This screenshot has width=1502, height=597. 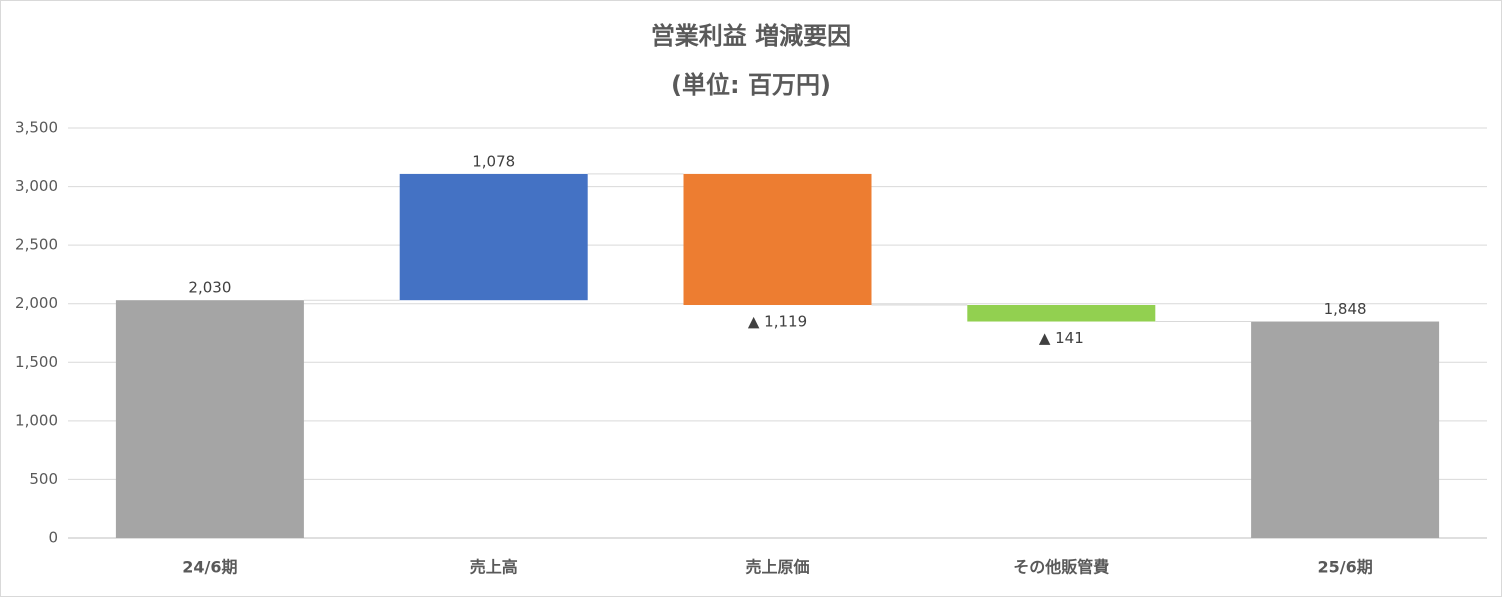 What do you see at coordinates (1061, 338) in the screenshot?
I see `value-label: ▲ 141` at bounding box center [1061, 338].